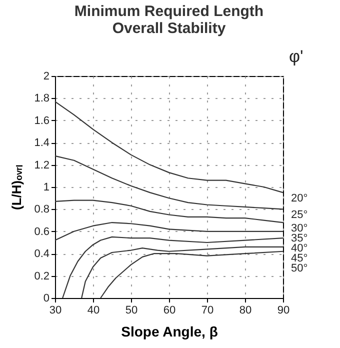 The width and height of the screenshot is (340, 348). What do you see at coordinates (245, 310) in the screenshot?
I see `x-tick-label: 80` at bounding box center [245, 310].